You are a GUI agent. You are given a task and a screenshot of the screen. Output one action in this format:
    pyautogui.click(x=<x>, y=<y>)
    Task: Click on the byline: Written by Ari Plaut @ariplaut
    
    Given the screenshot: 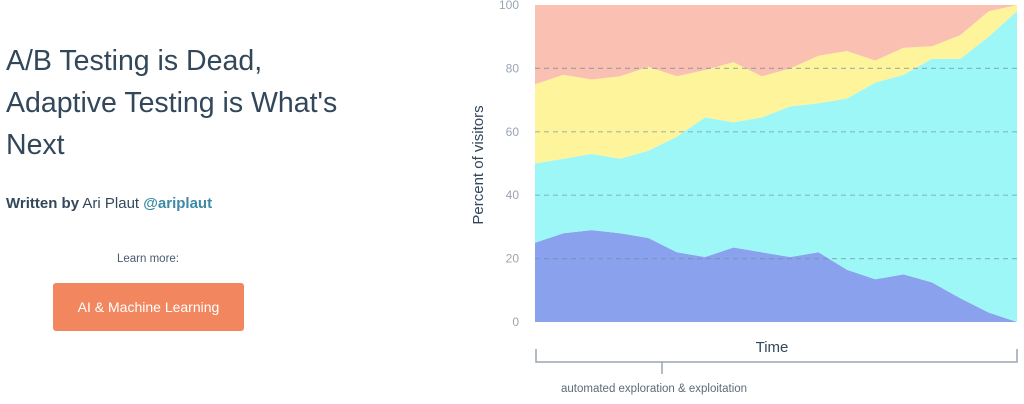 What is the action you would take?
    pyautogui.click(x=109, y=203)
    